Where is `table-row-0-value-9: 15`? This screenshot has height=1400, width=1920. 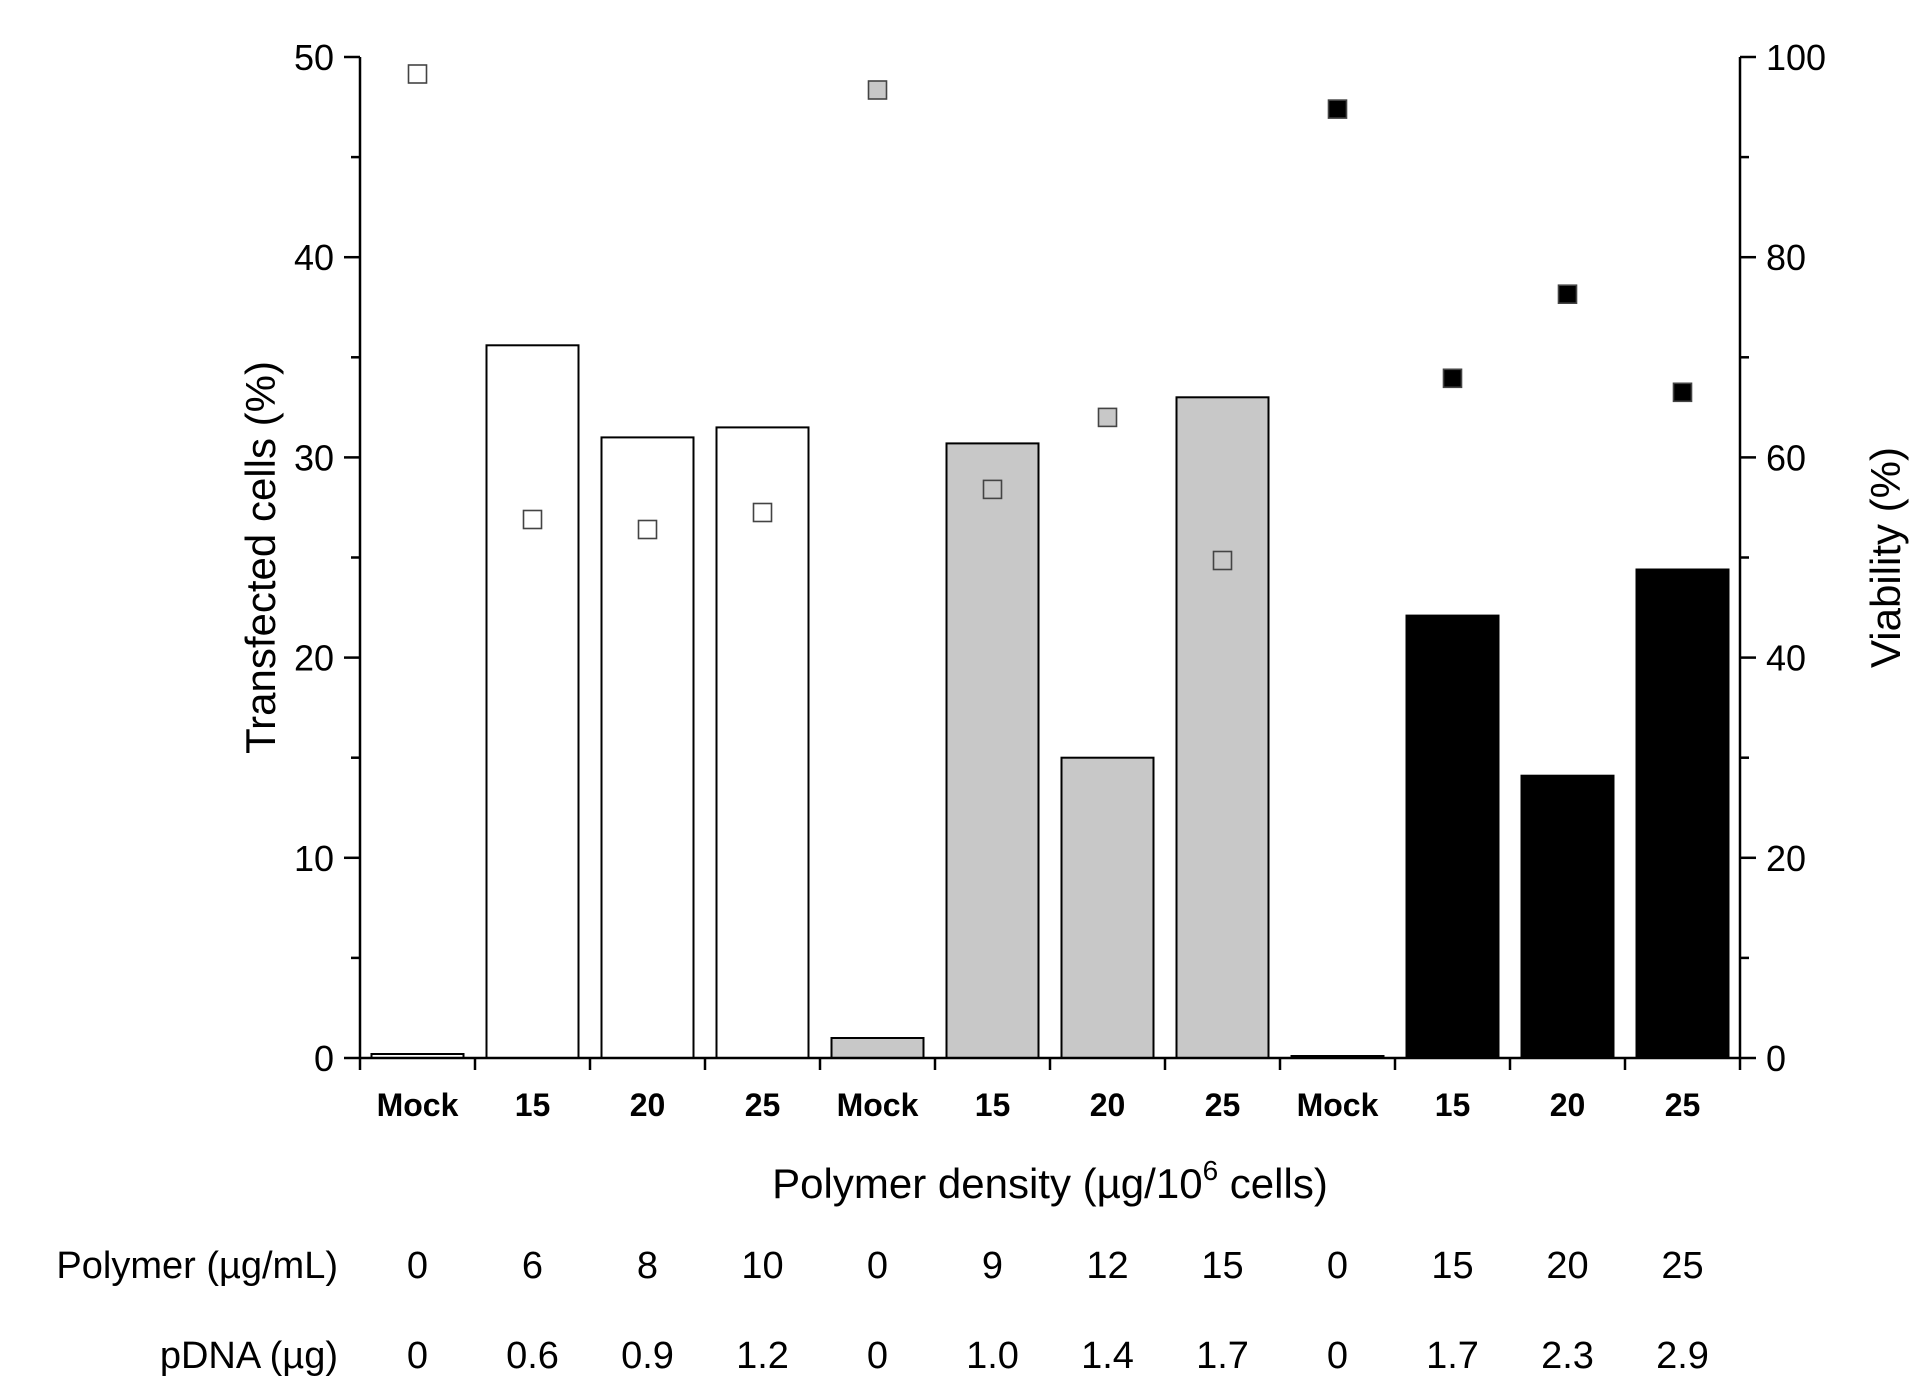 table-row-0-value-9: 15 is located at coordinates (1452, 1266).